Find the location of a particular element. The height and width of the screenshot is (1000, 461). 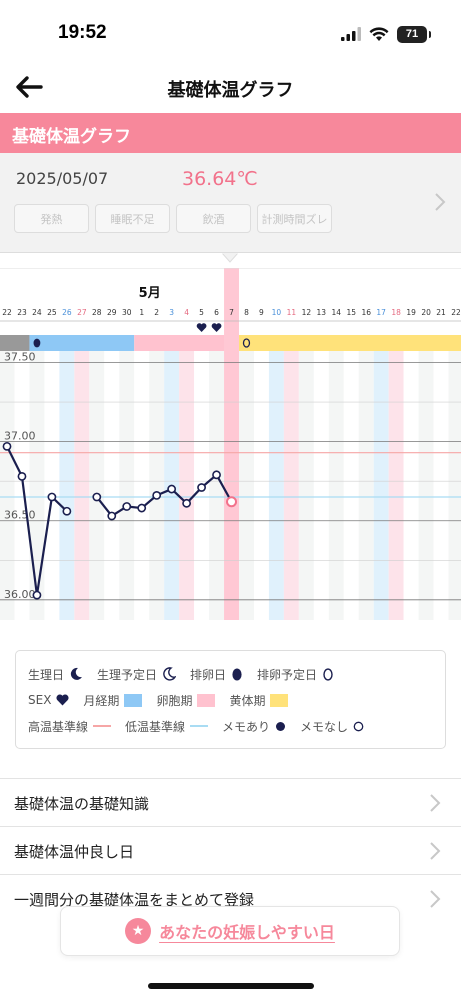

day-label: 26 is located at coordinates (67, 312).